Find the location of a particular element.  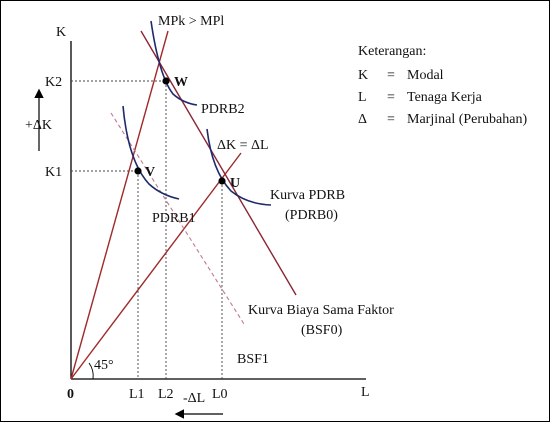

legend-key-delta: Δ is located at coordinates (362, 119).